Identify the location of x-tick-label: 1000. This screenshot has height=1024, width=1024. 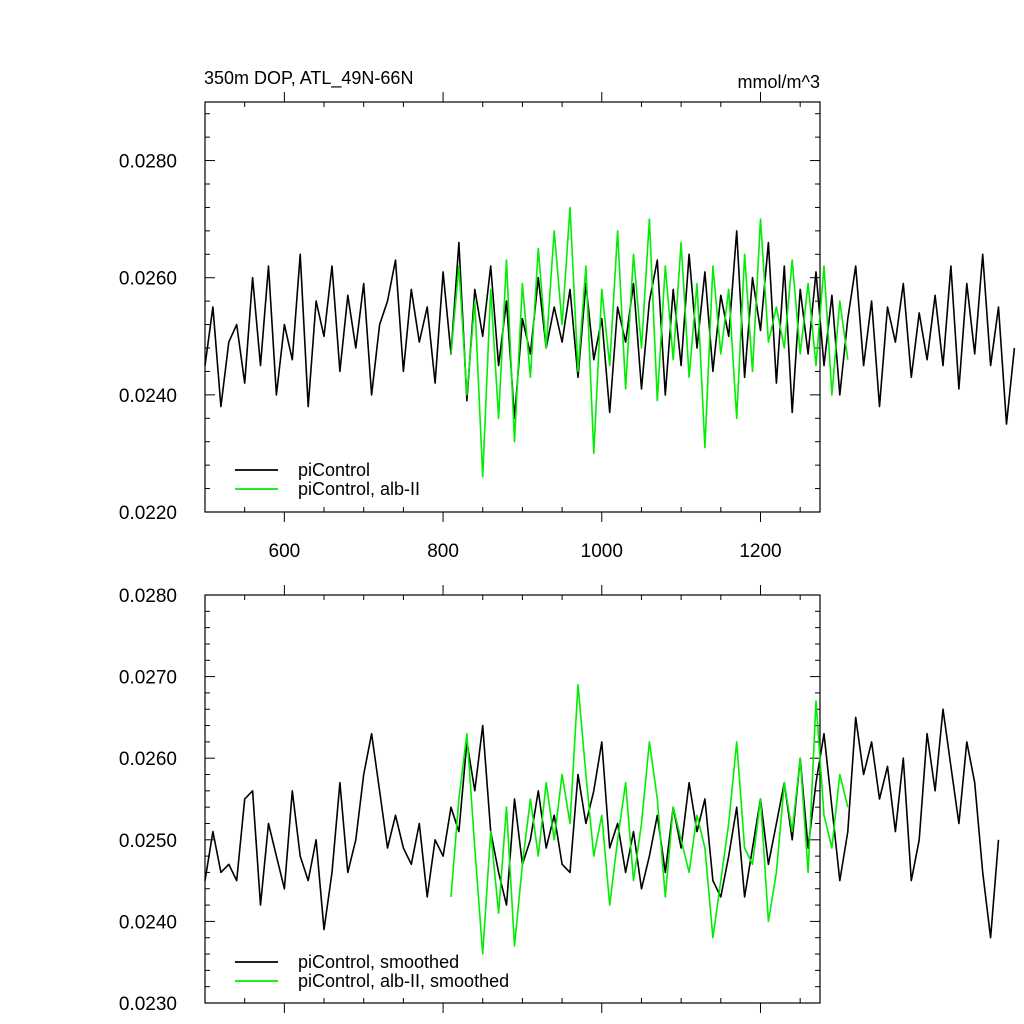
(602, 551).